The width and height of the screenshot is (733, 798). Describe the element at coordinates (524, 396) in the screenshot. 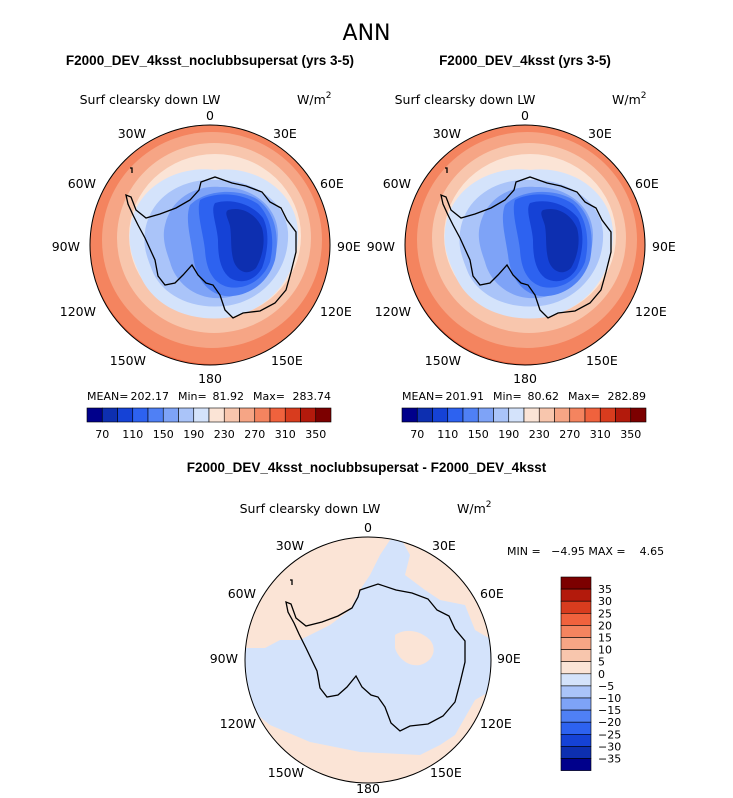

I see `panel-right-stats: MEAN= 201.91 Min= 80.62 Max= 282.89` at that location.